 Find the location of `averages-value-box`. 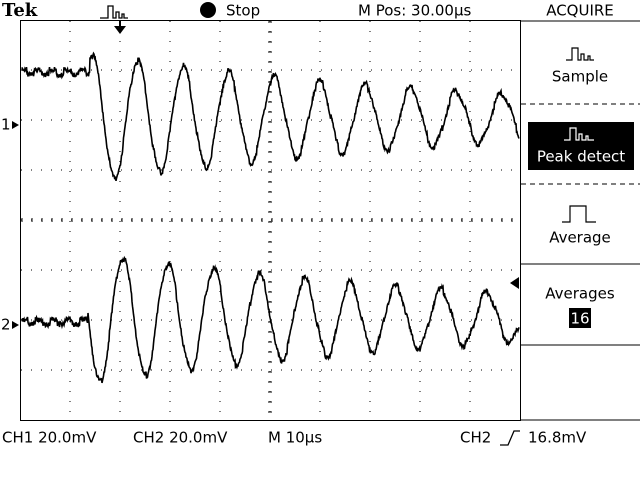

averages-value-box is located at coordinates (580, 318).